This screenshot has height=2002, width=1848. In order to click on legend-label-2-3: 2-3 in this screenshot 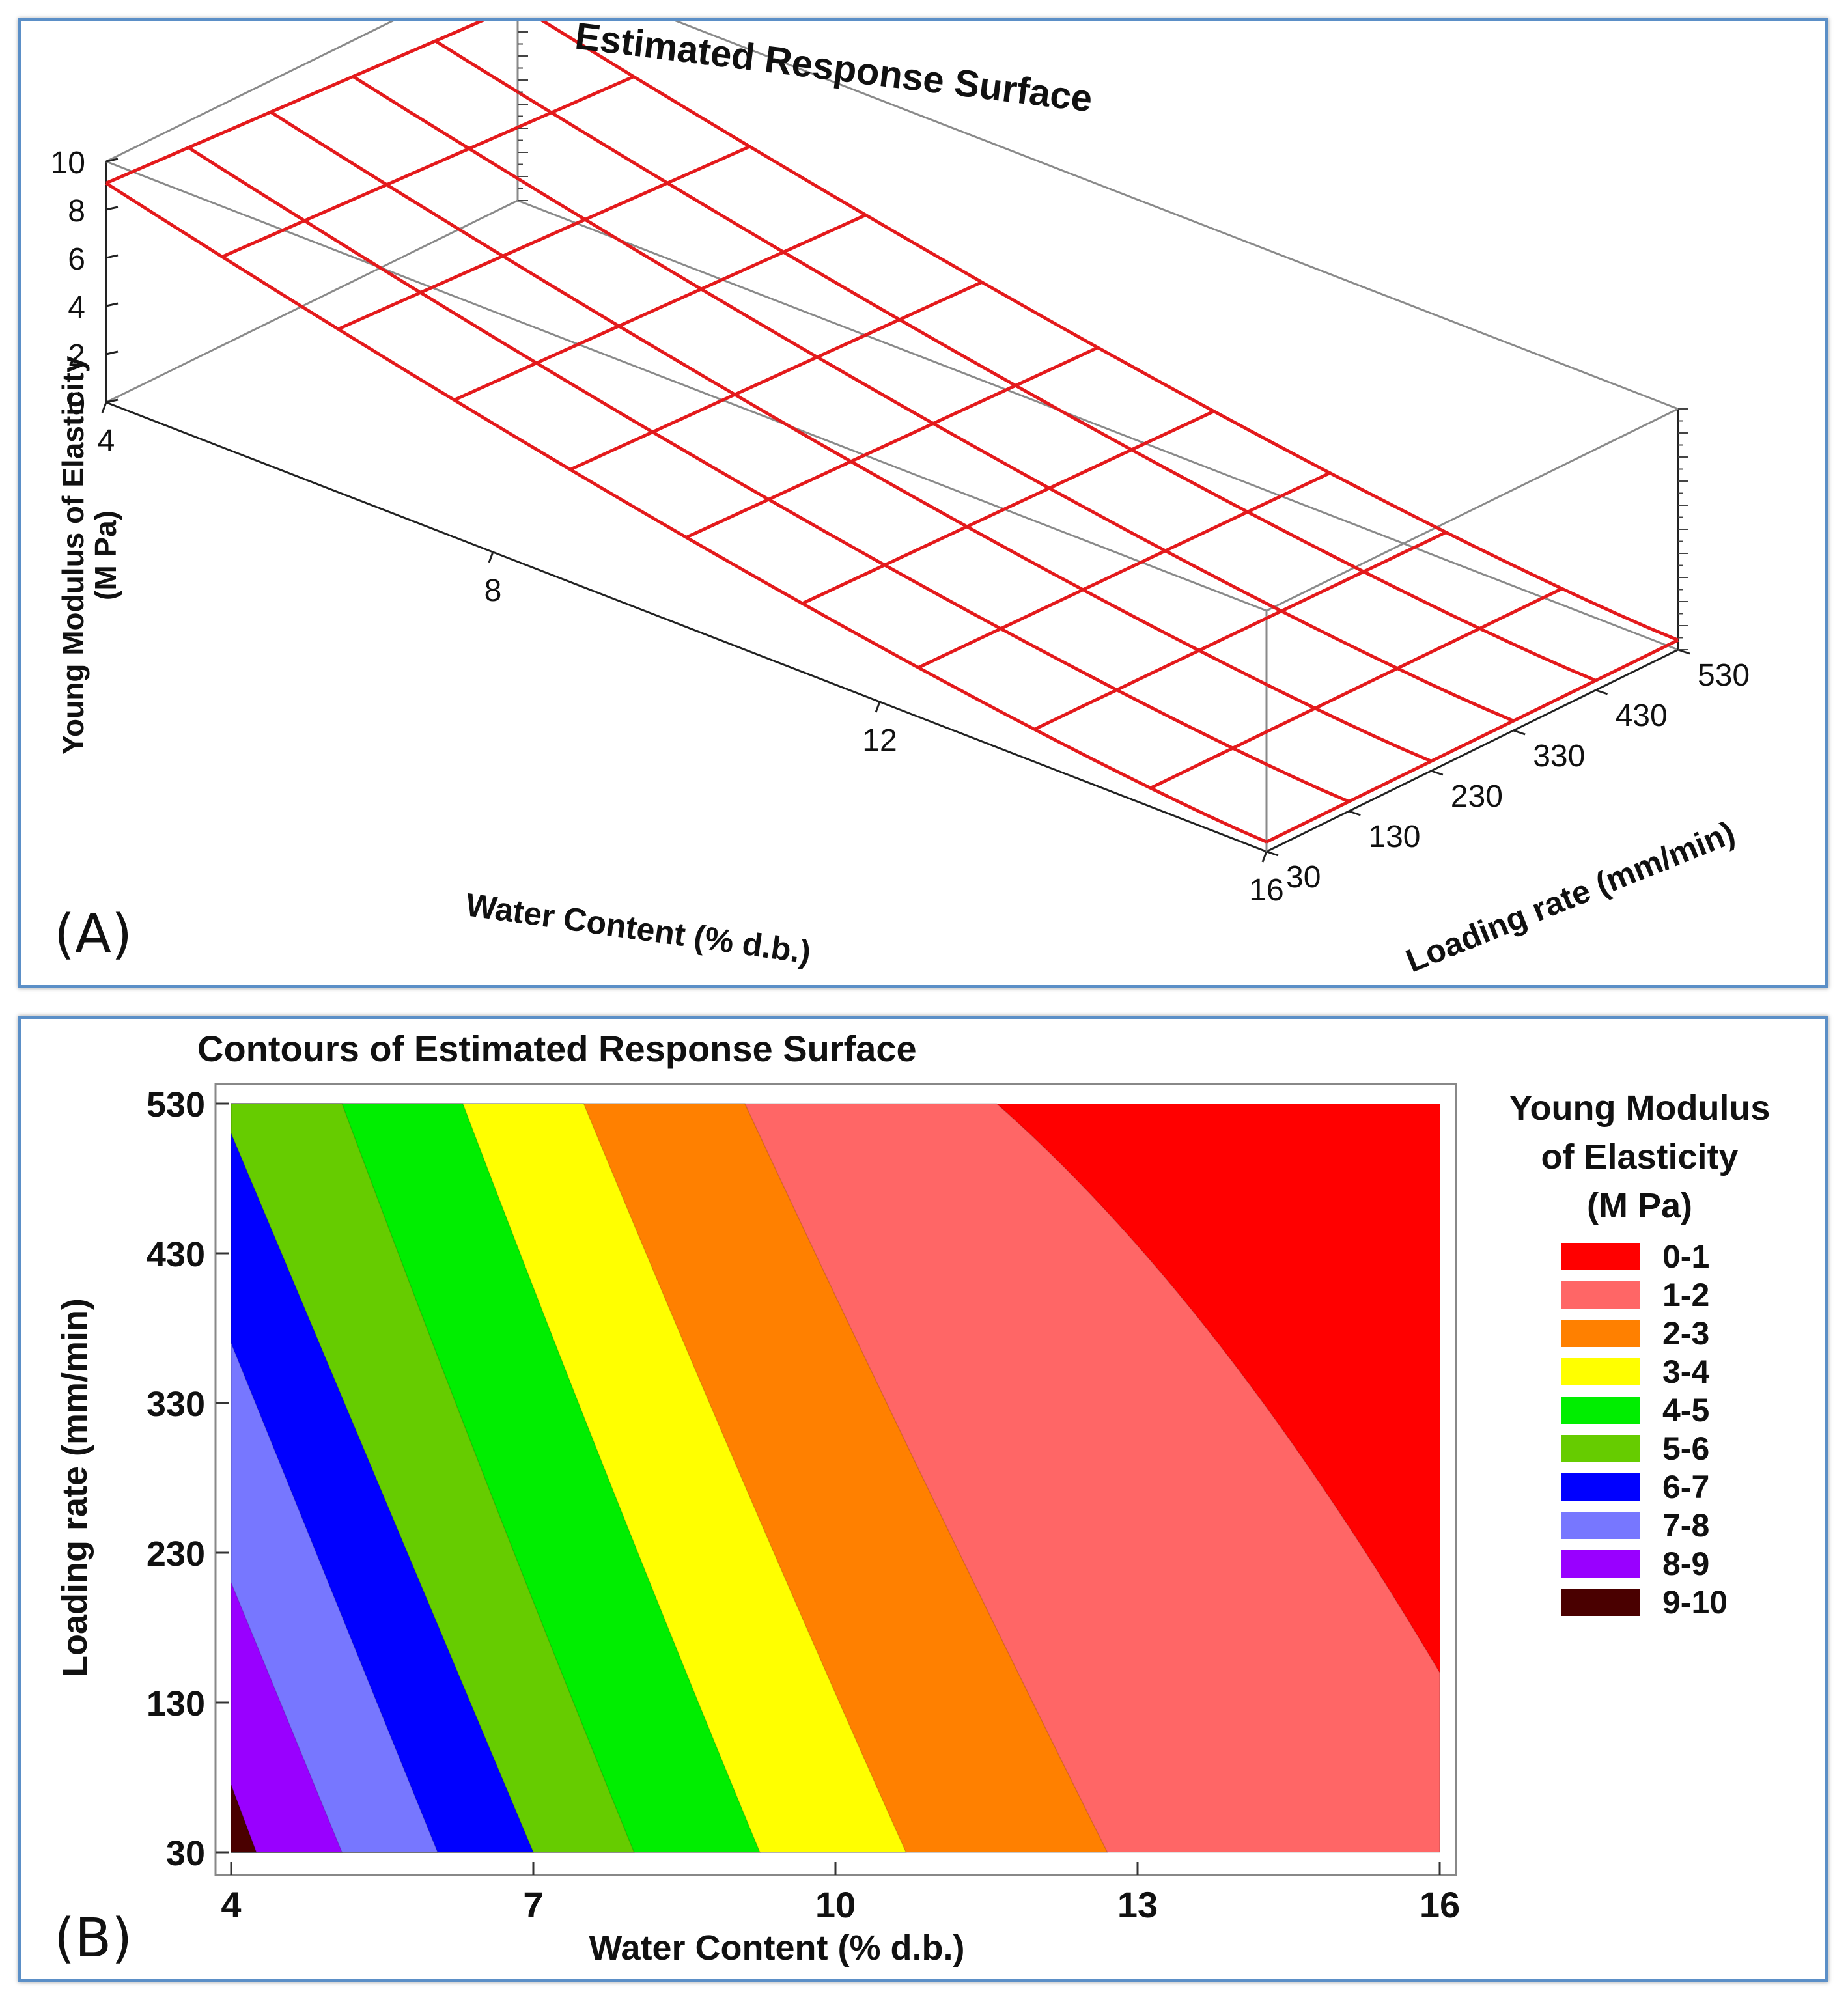, I will do `click(1686, 1333)`.